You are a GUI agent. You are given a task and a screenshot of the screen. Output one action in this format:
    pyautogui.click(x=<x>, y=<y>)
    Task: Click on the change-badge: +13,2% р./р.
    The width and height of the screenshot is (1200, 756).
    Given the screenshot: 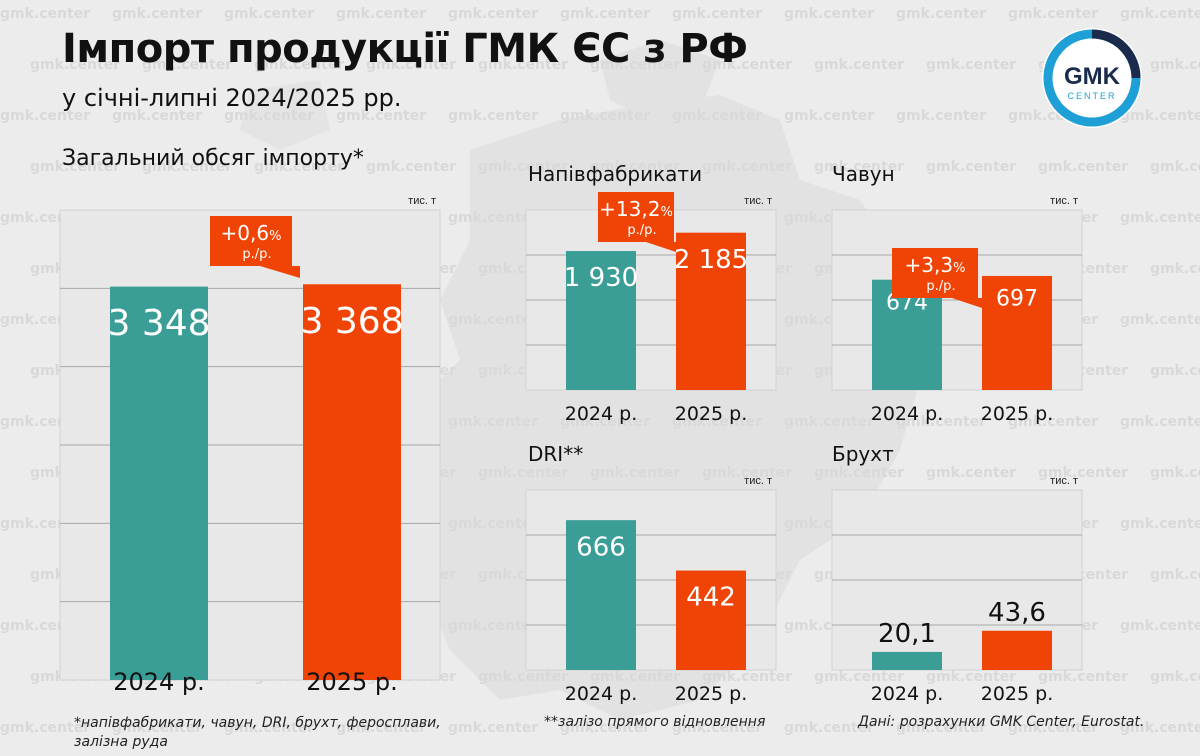 What is the action you would take?
    pyautogui.click(x=637, y=222)
    